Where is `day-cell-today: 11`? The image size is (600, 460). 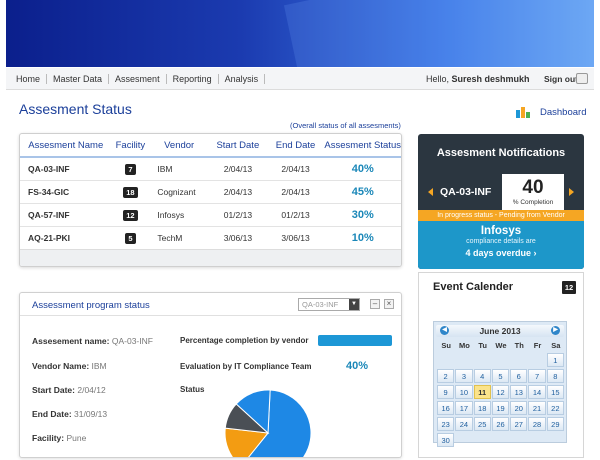
day-cell-today: 11 is located at coordinates (482, 392).